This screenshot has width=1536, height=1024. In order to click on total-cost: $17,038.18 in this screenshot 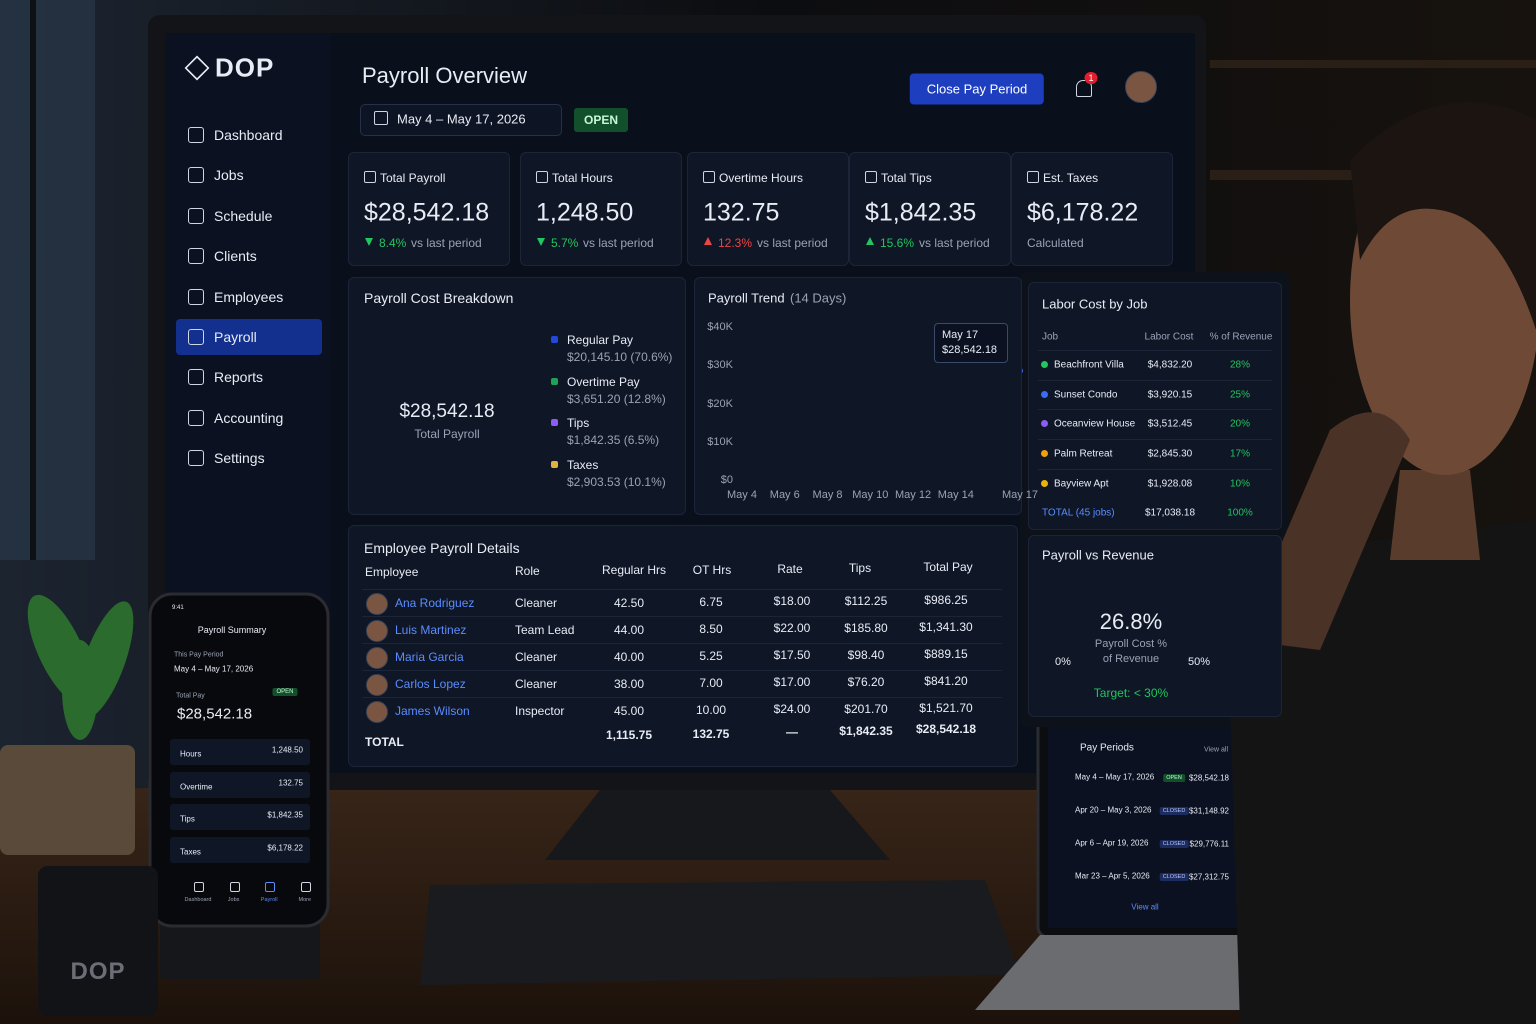, I will do `click(1170, 513)`.